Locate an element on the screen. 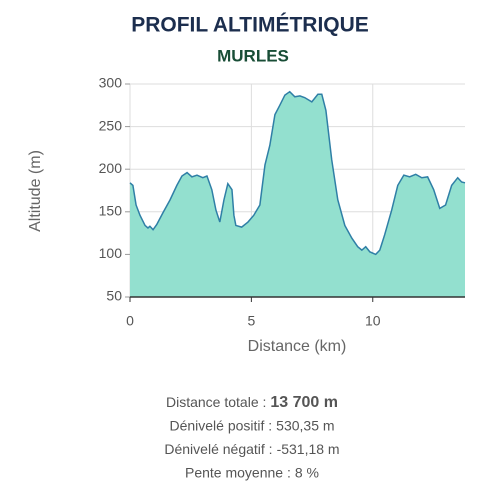  stat-line: Dénivelé positif :530,35 m is located at coordinates (251, 425).